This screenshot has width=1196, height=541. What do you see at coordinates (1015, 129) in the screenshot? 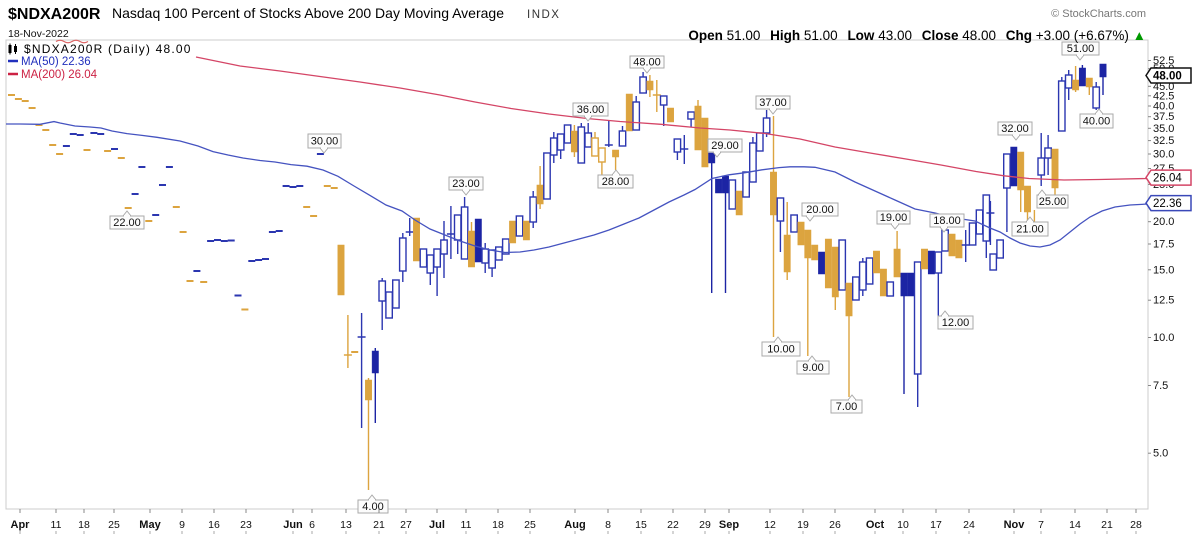
I see `svg-text: 32.00` at bounding box center [1015, 129].